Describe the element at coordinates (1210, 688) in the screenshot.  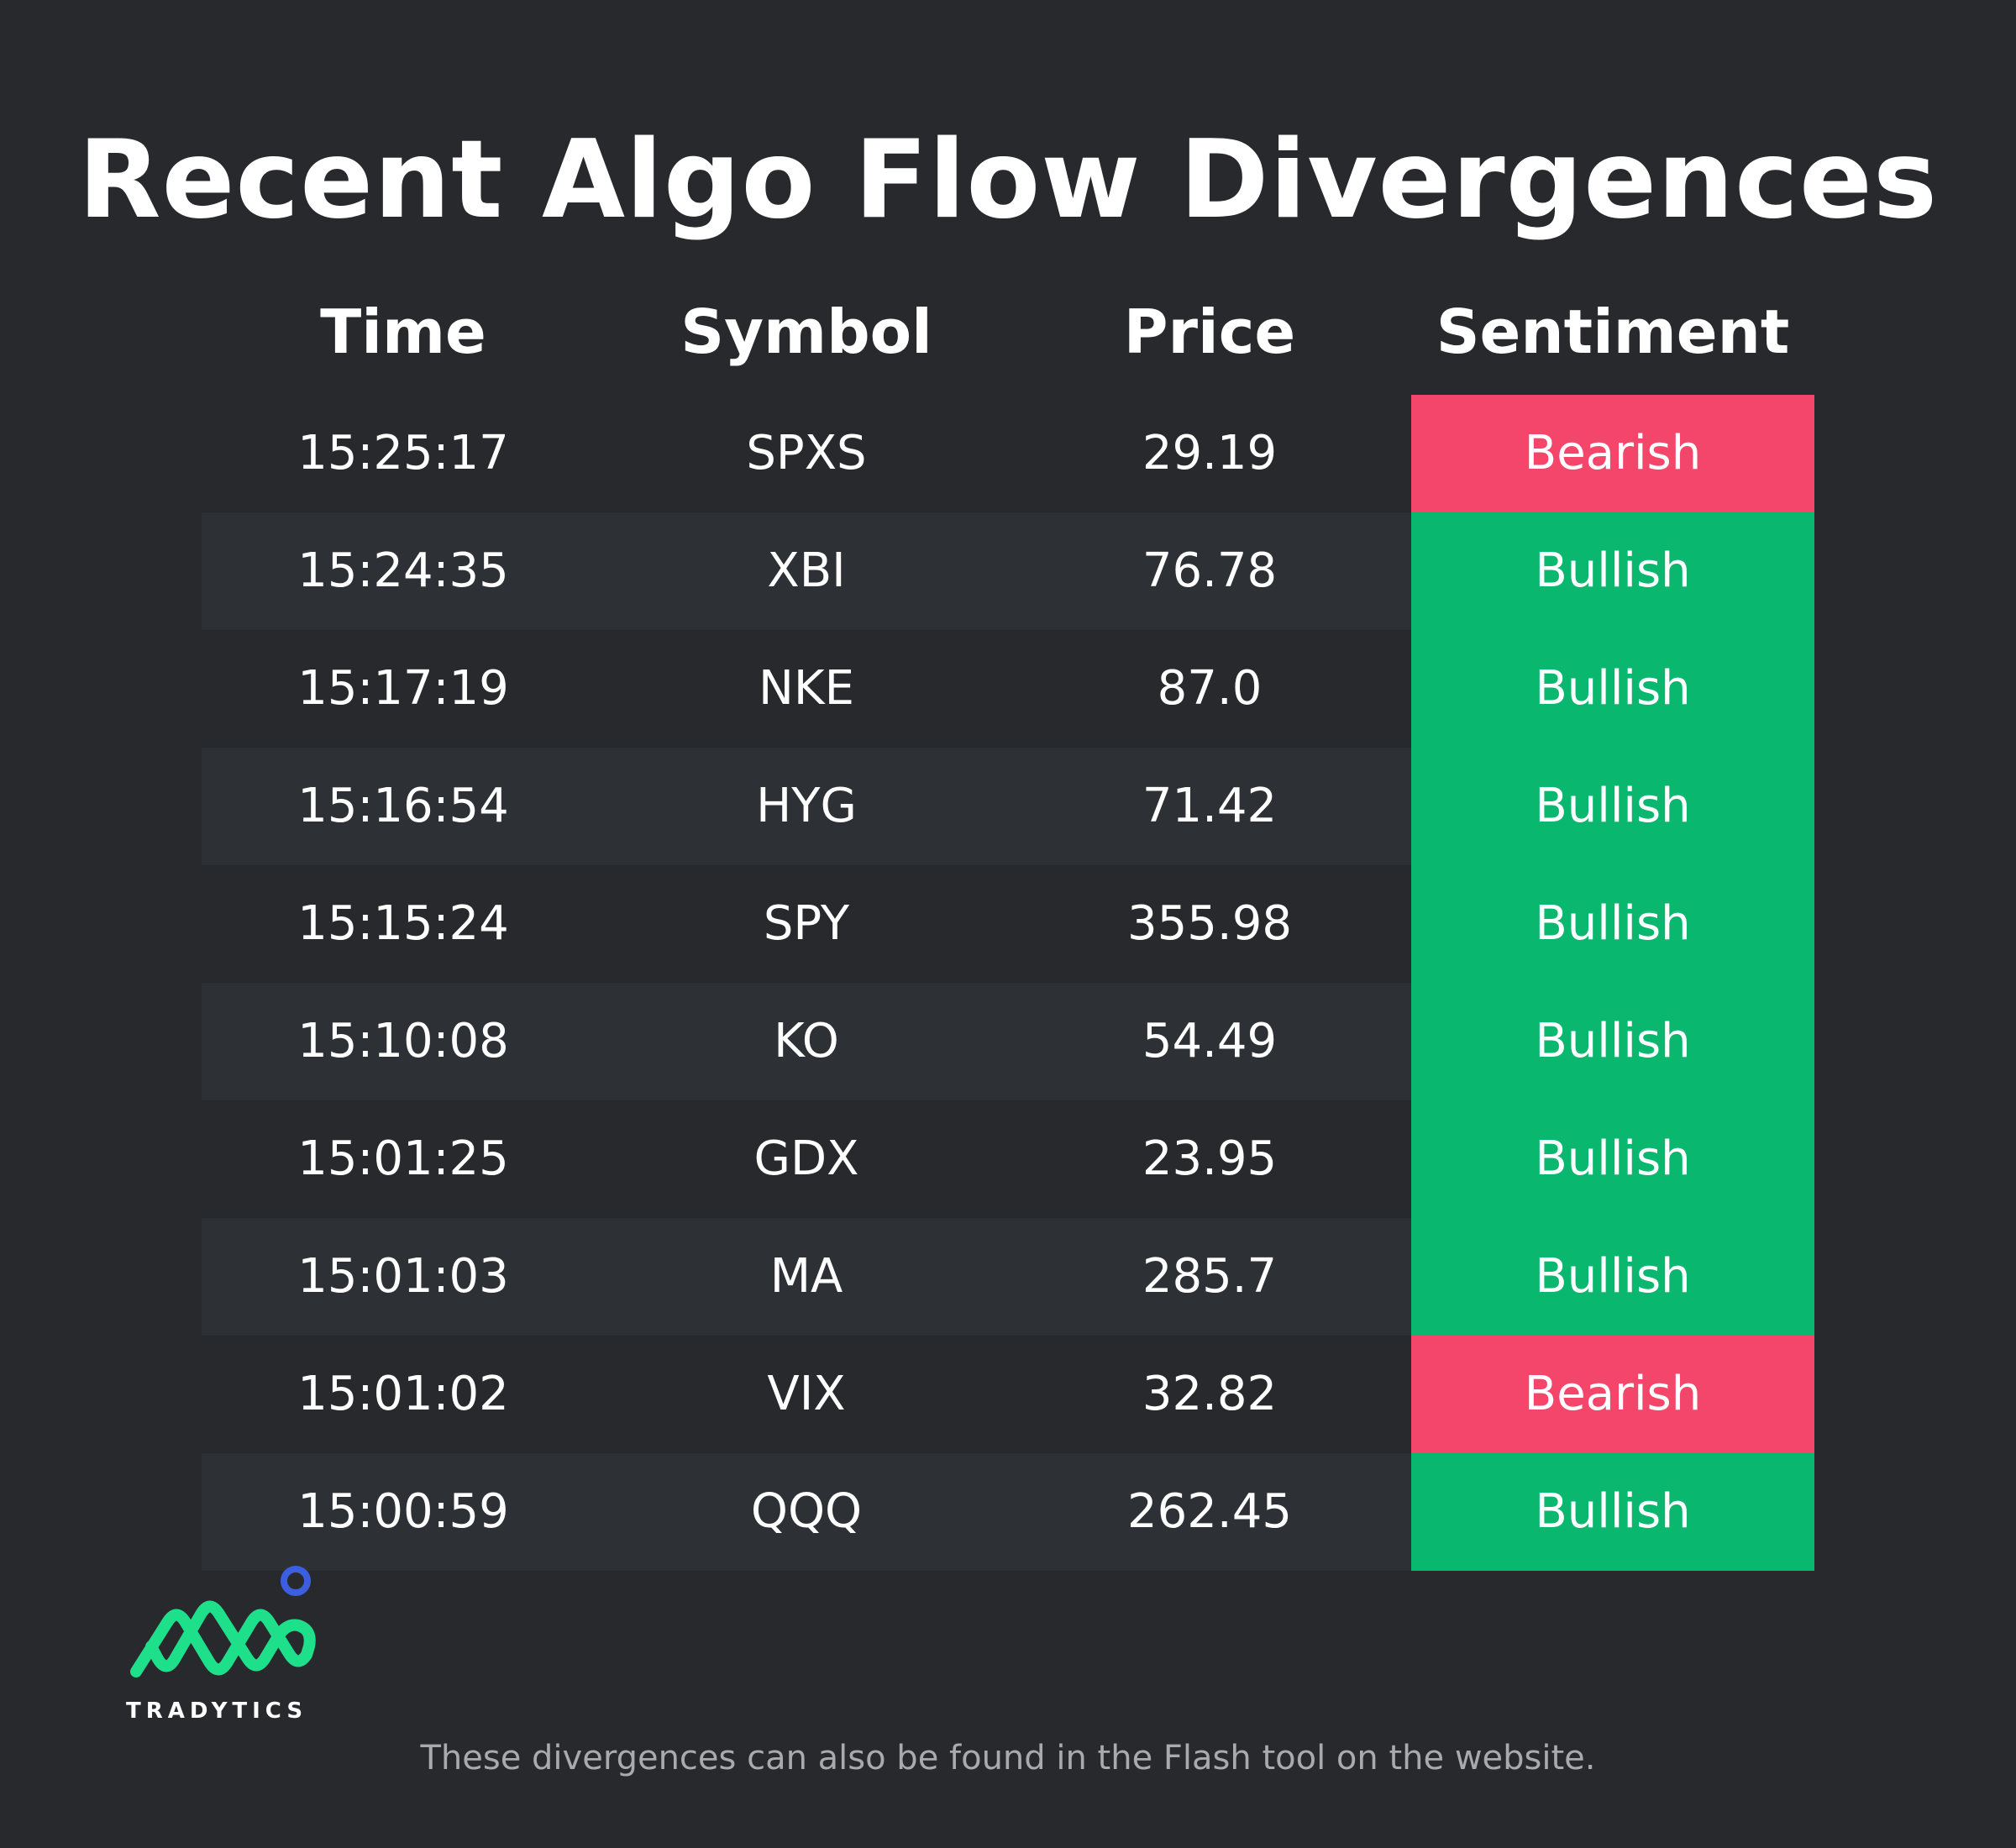
I see `price-cell: 87.0` at that location.